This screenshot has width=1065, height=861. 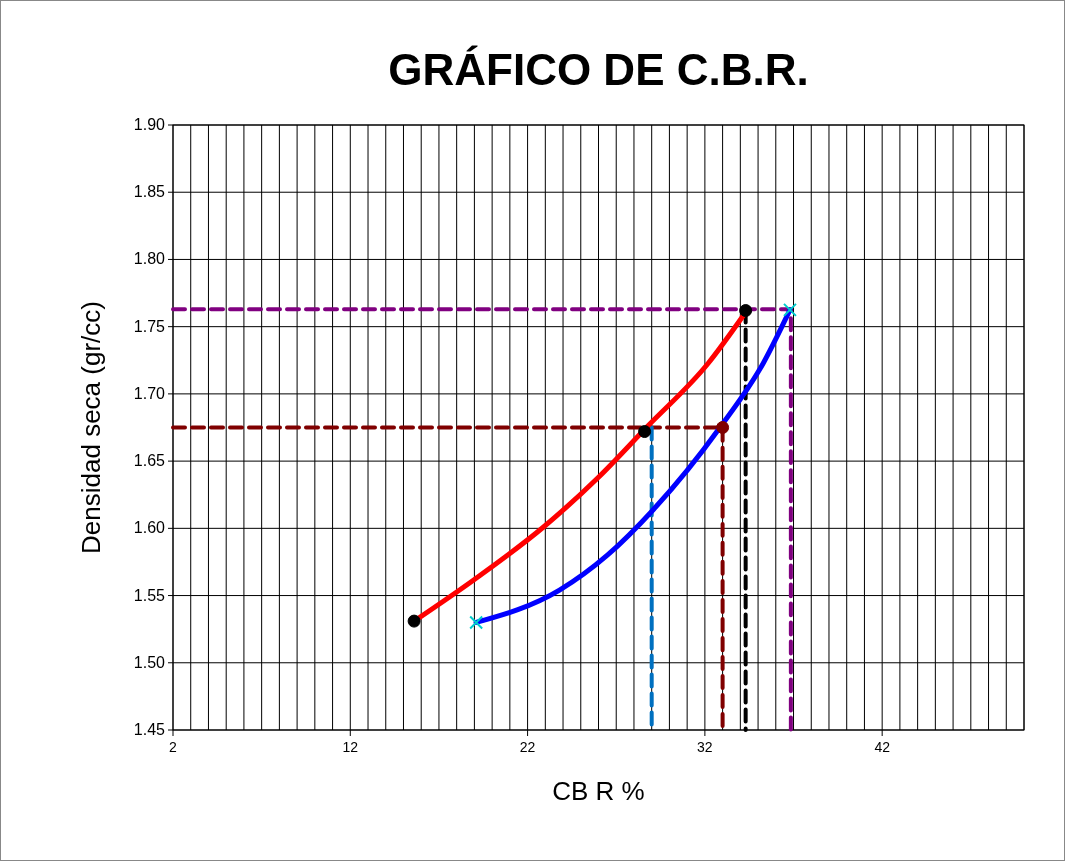 What do you see at coordinates (149, 259) in the screenshot?
I see `y-tick-label: 1.80` at bounding box center [149, 259].